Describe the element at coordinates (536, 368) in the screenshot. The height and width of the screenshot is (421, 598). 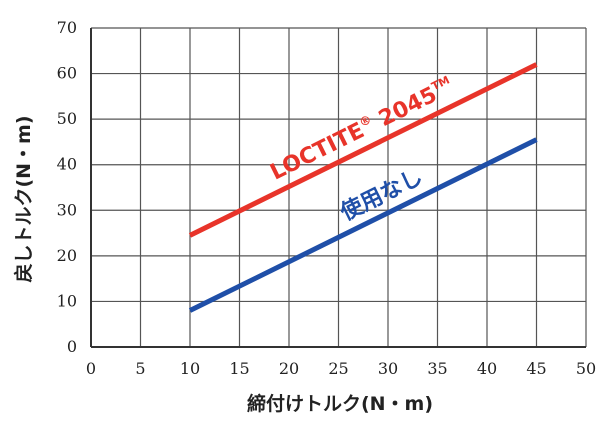
I see `x-tick-label: 45` at that location.